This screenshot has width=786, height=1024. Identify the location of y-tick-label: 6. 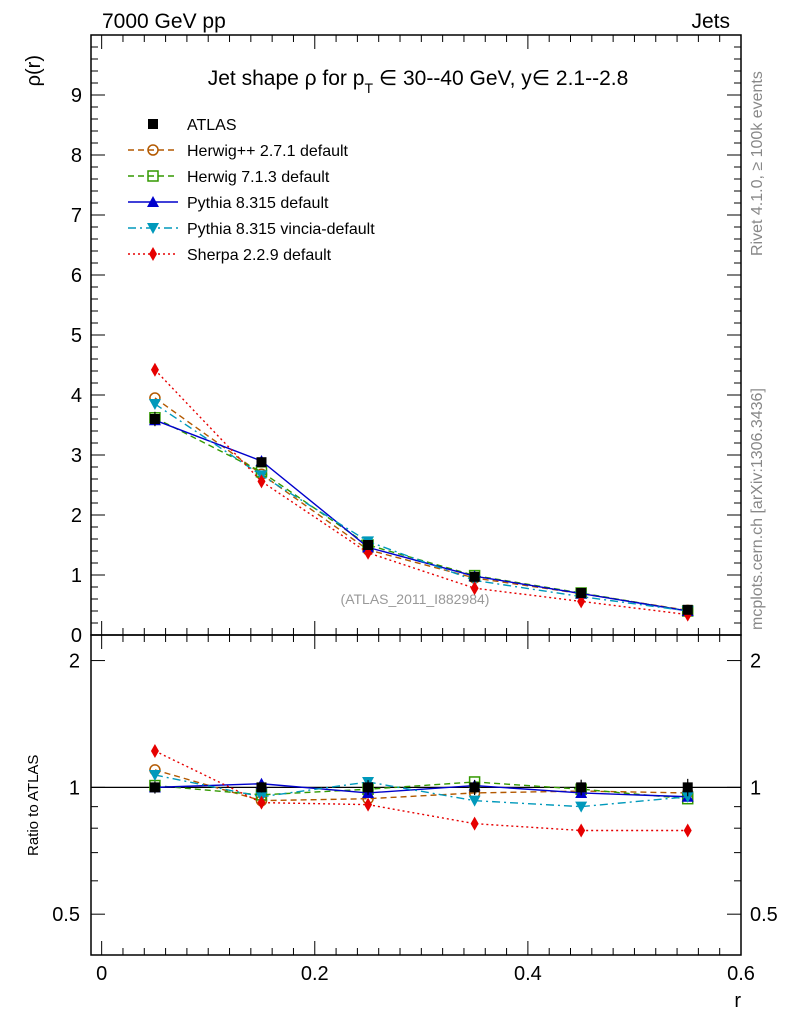
(76, 276).